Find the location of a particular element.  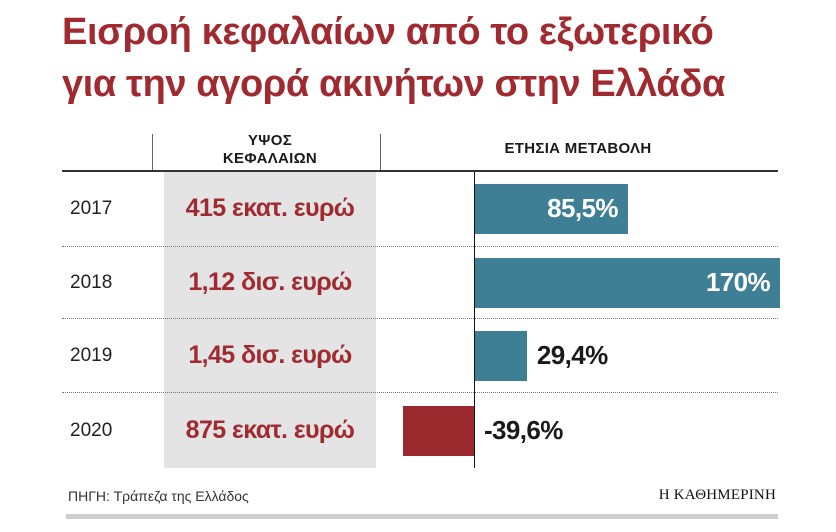

zero-axis-line is located at coordinates (474, 320).